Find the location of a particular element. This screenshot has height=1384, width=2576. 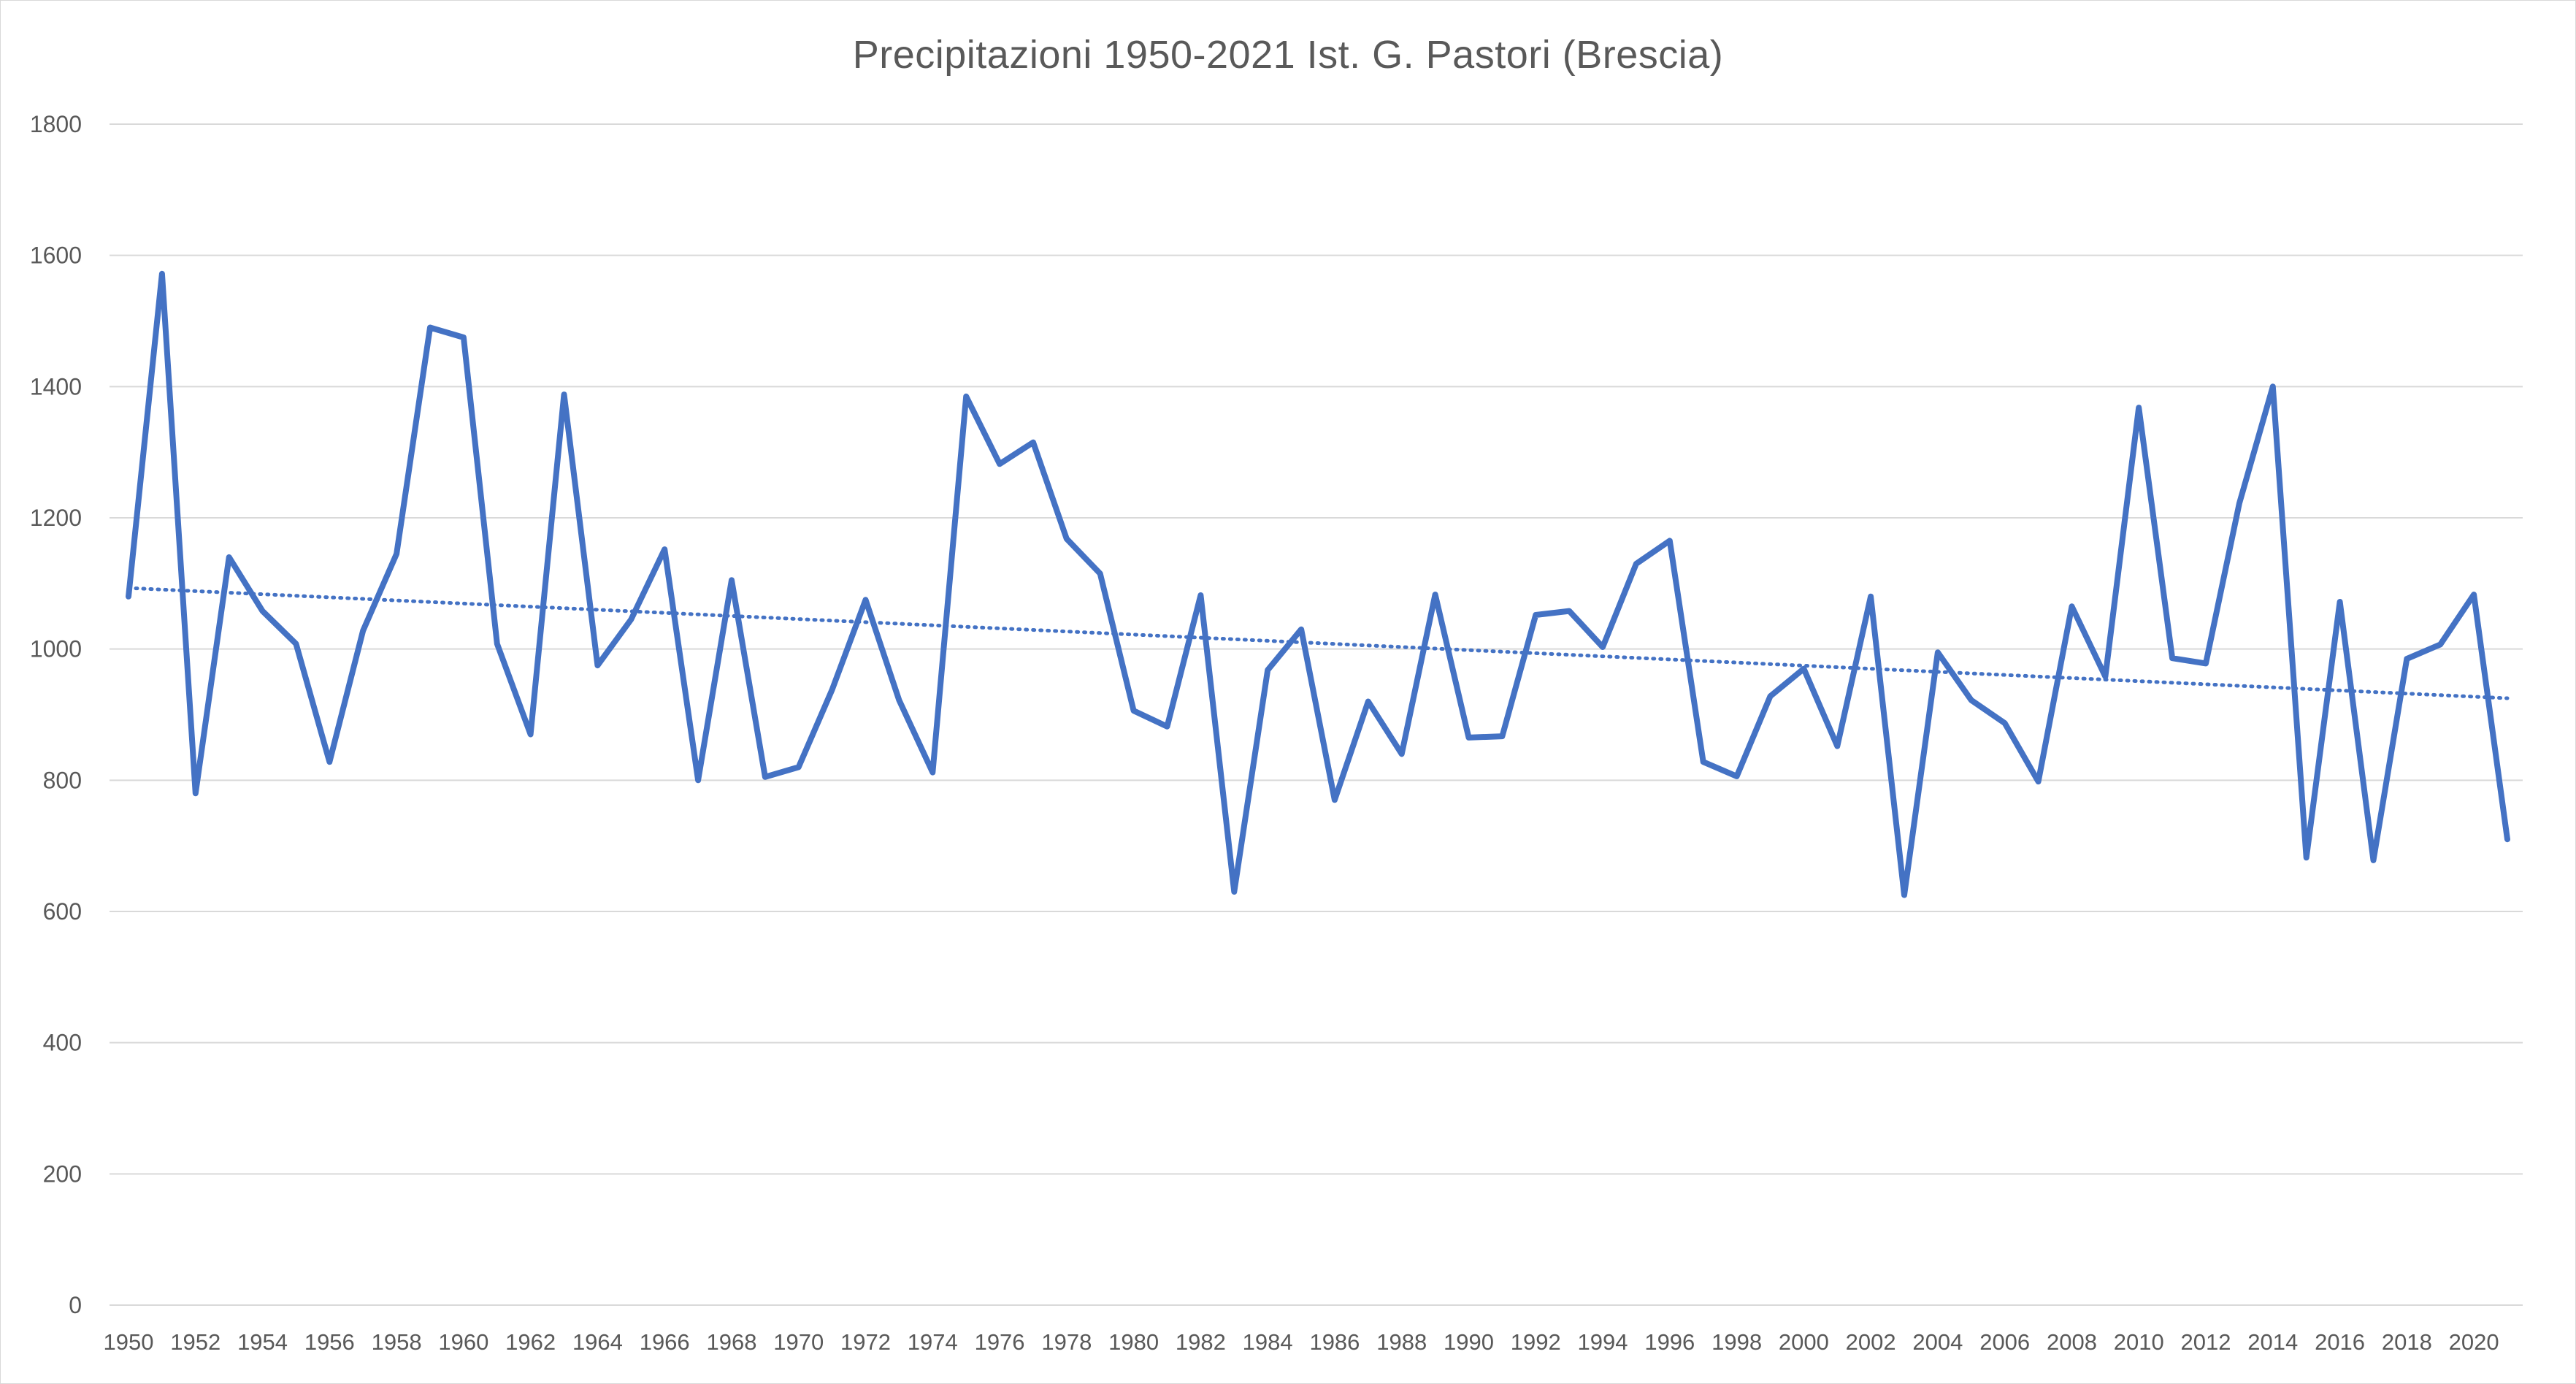

x-tick-label: 1952 is located at coordinates (195, 1342).